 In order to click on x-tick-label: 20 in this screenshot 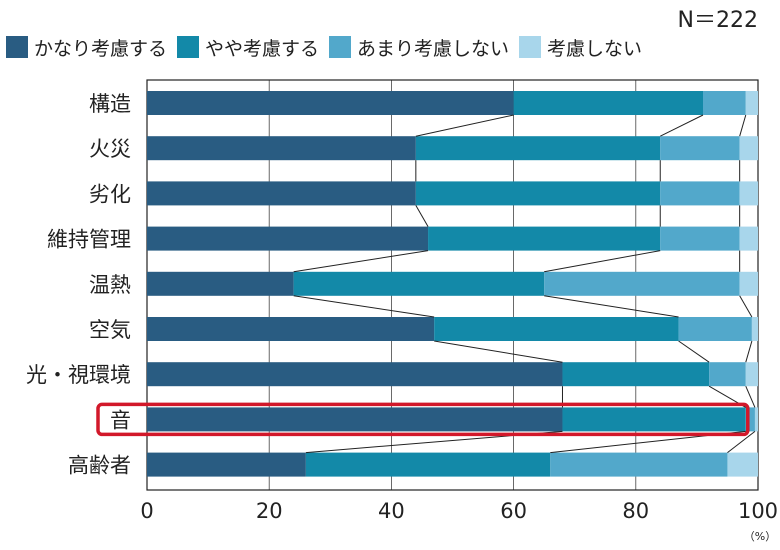, I will do `click(269, 511)`.